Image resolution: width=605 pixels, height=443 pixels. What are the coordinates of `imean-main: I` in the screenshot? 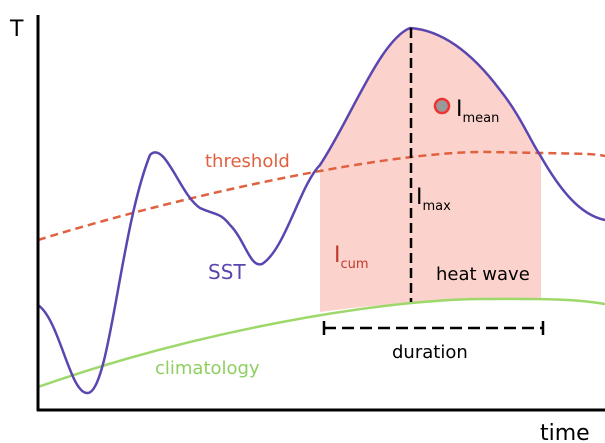 It's located at (459, 109).